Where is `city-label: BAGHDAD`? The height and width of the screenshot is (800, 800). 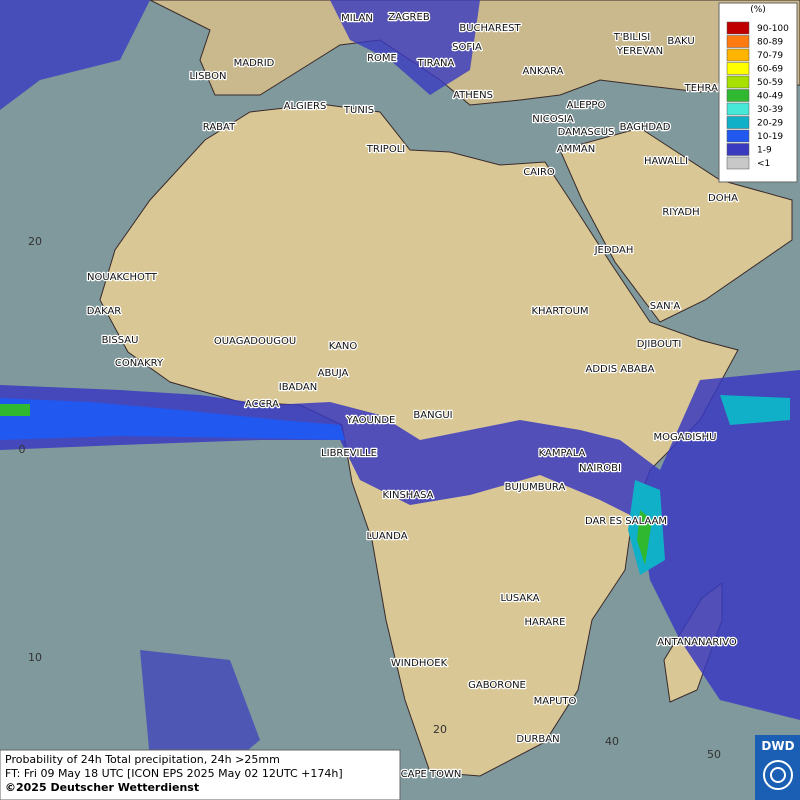
city-label: BAGHDAD is located at coordinates (645, 127).